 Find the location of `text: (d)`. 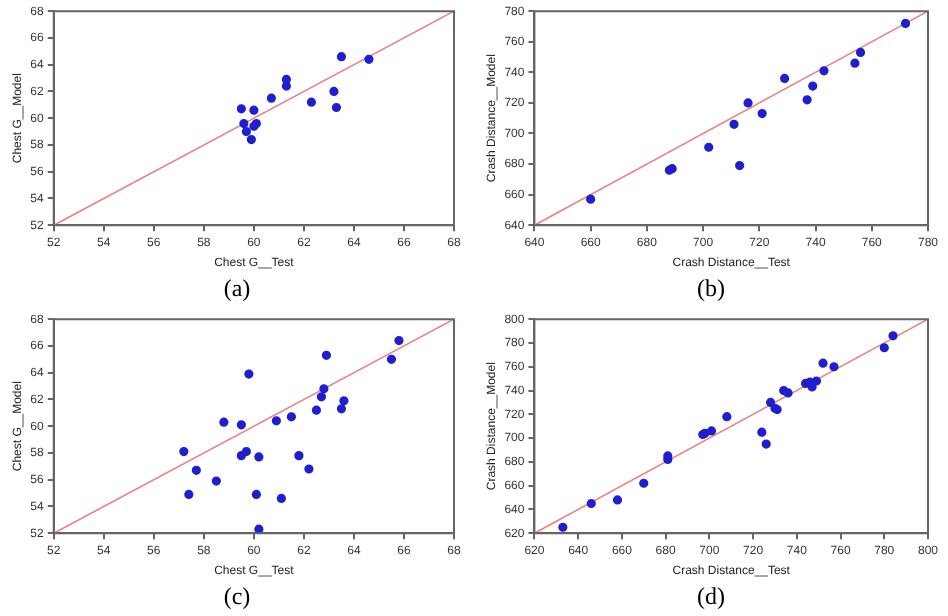

text: (d) is located at coordinates (711, 596).